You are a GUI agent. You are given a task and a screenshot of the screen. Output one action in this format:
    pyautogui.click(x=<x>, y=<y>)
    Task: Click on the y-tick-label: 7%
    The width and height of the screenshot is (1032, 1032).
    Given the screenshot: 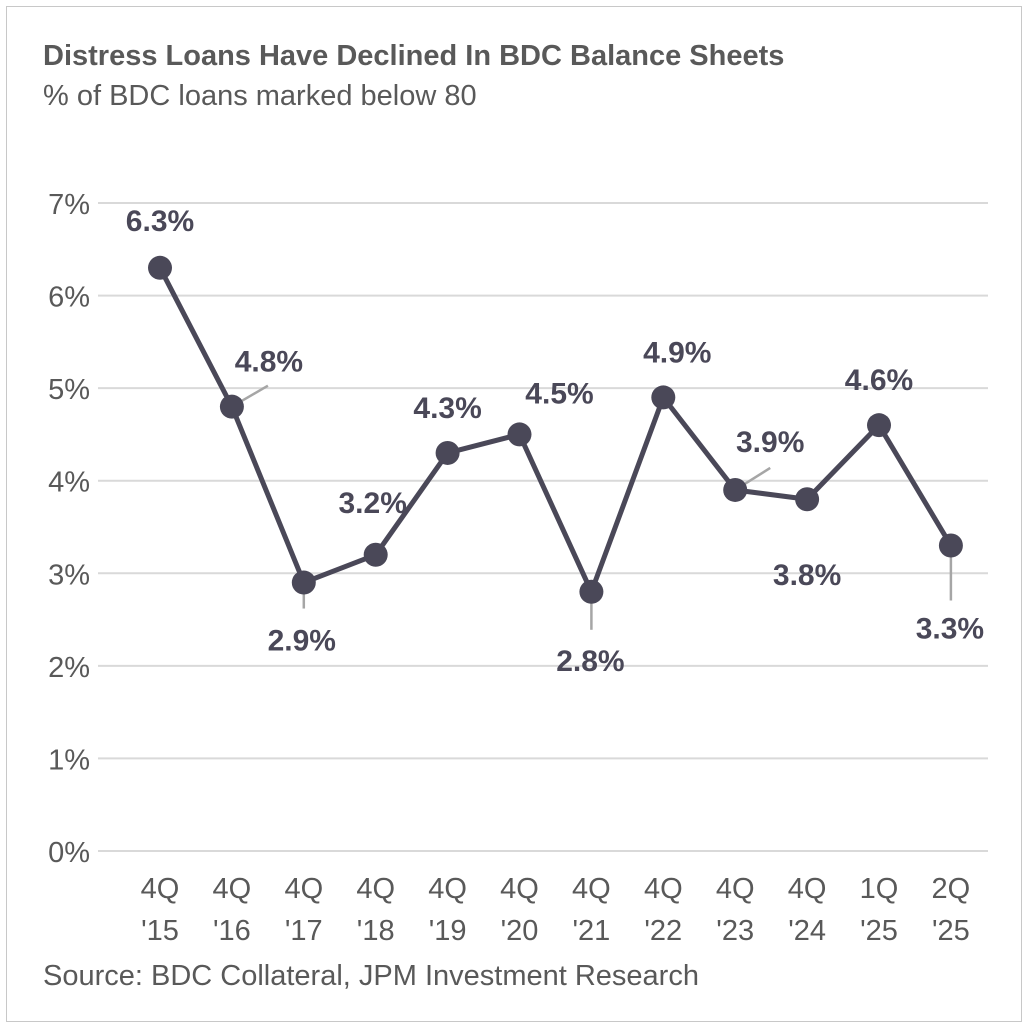 What is the action you would take?
    pyautogui.click(x=69, y=205)
    